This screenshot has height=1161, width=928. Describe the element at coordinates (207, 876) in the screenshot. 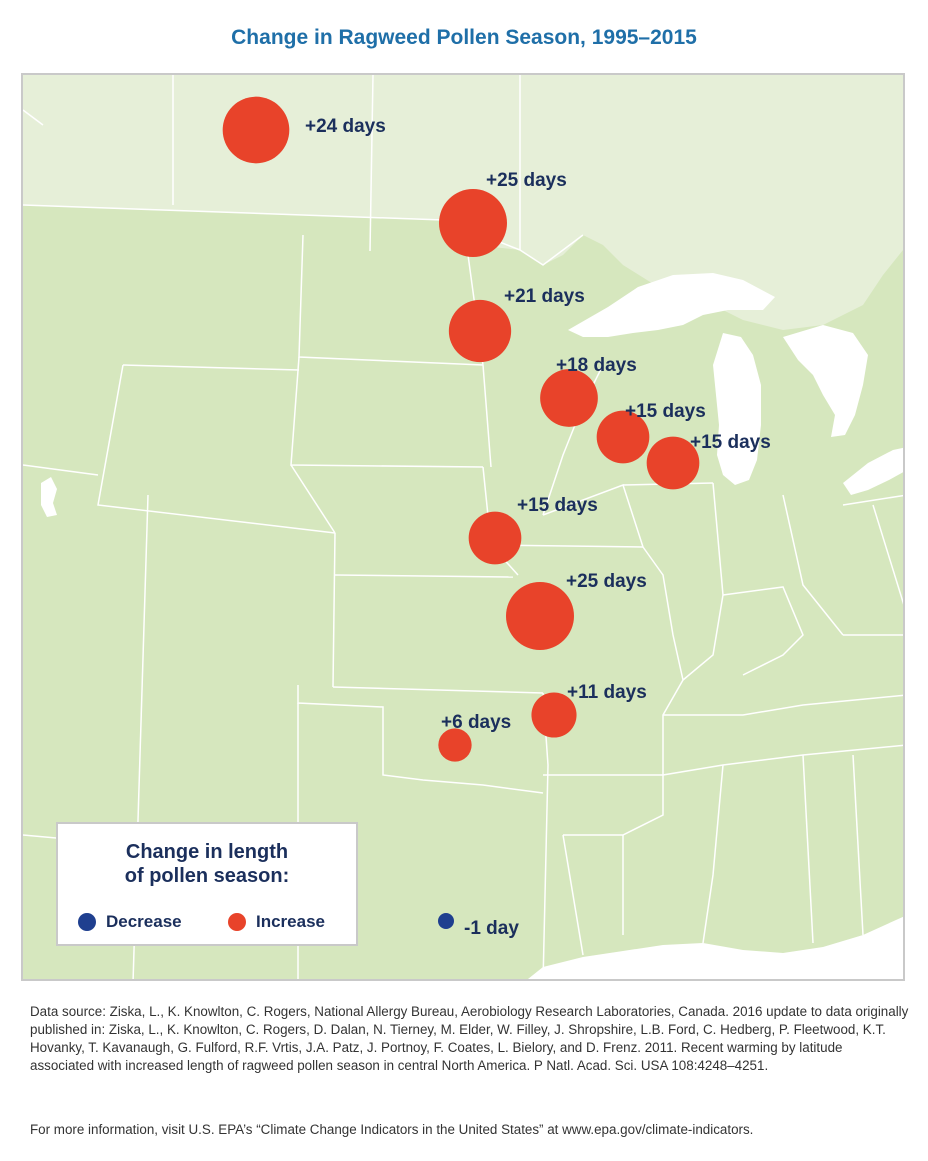

I see `legend-title-line2: of pollen season:` at that location.